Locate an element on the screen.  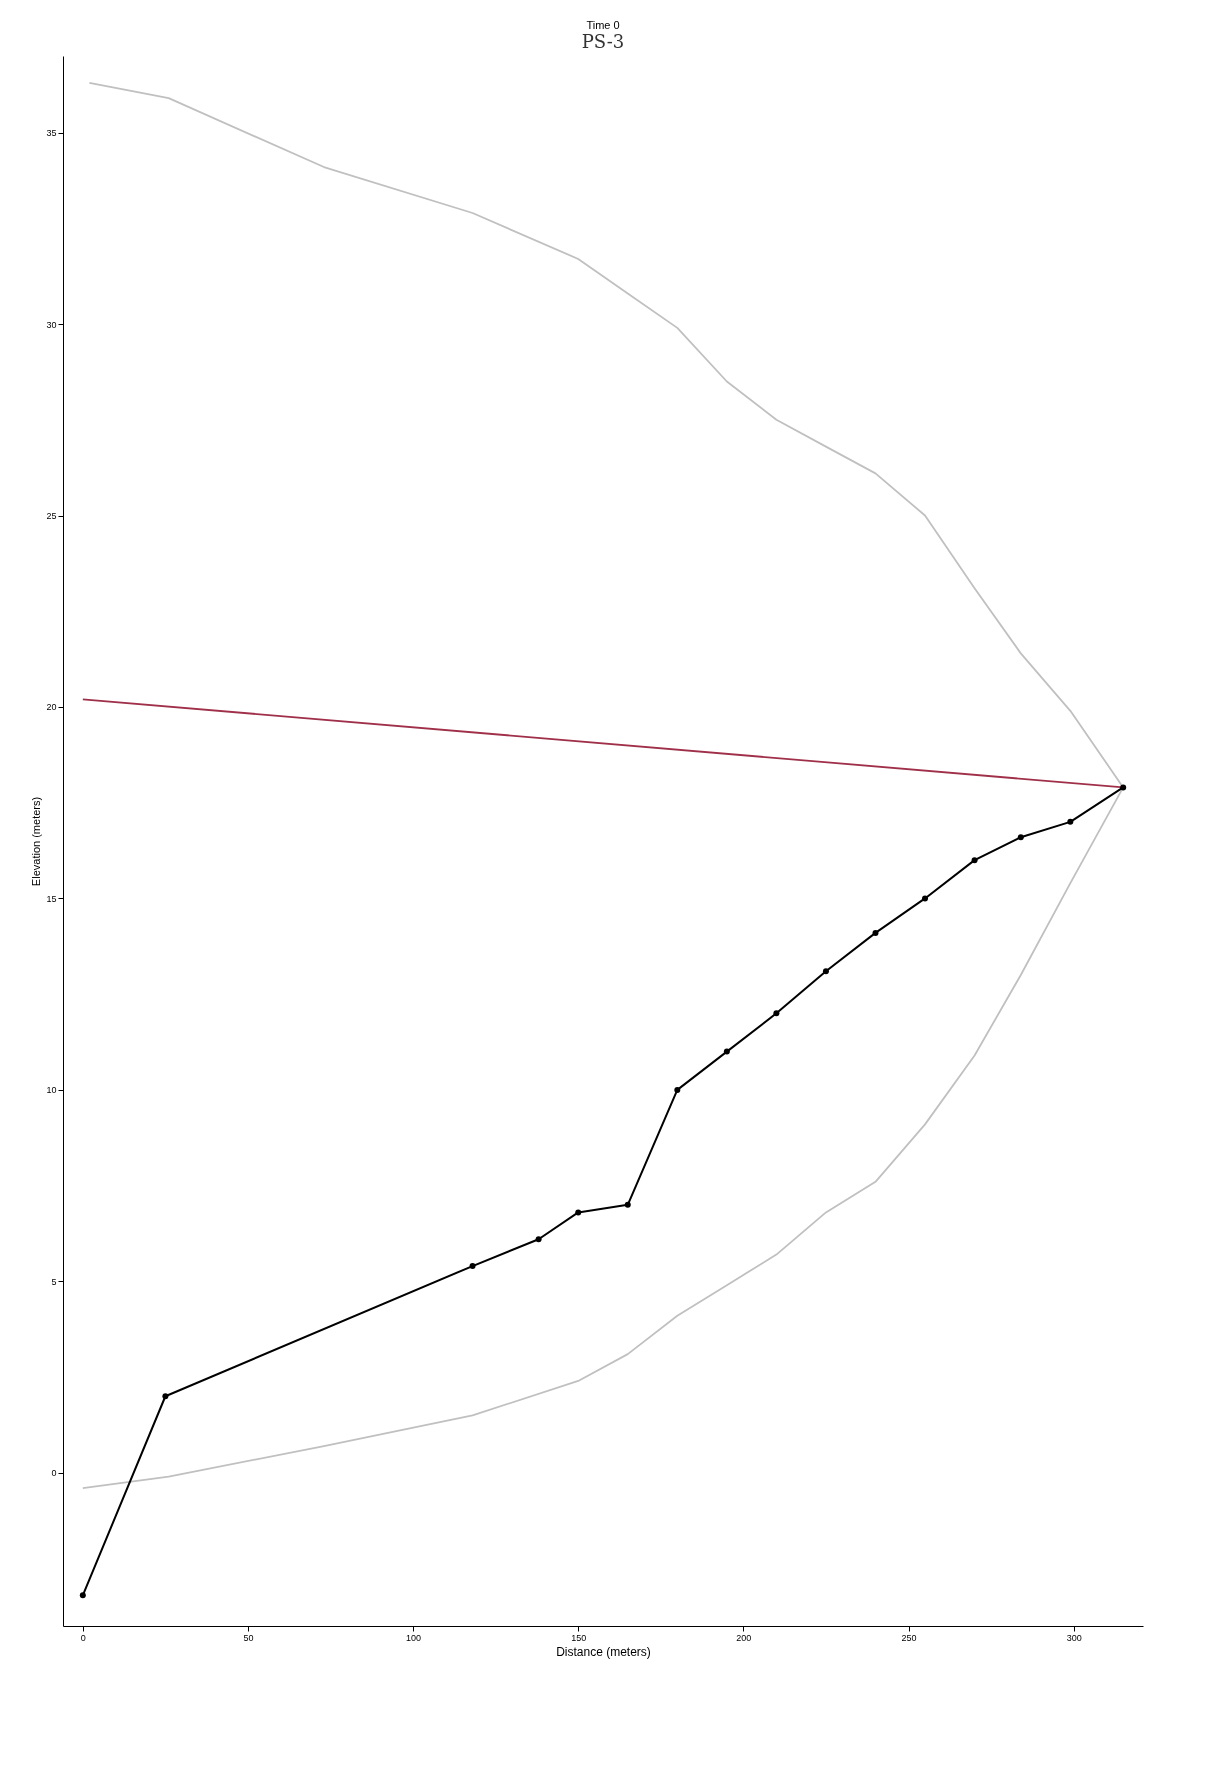
y-tick-label: 30 is located at coordinates (51, 324).